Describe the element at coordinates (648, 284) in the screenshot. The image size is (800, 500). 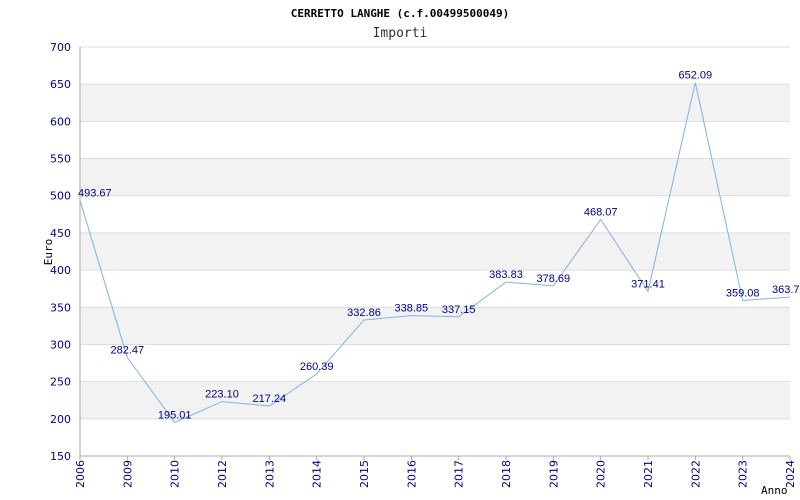
I see `data-label: 371.41` at that location.